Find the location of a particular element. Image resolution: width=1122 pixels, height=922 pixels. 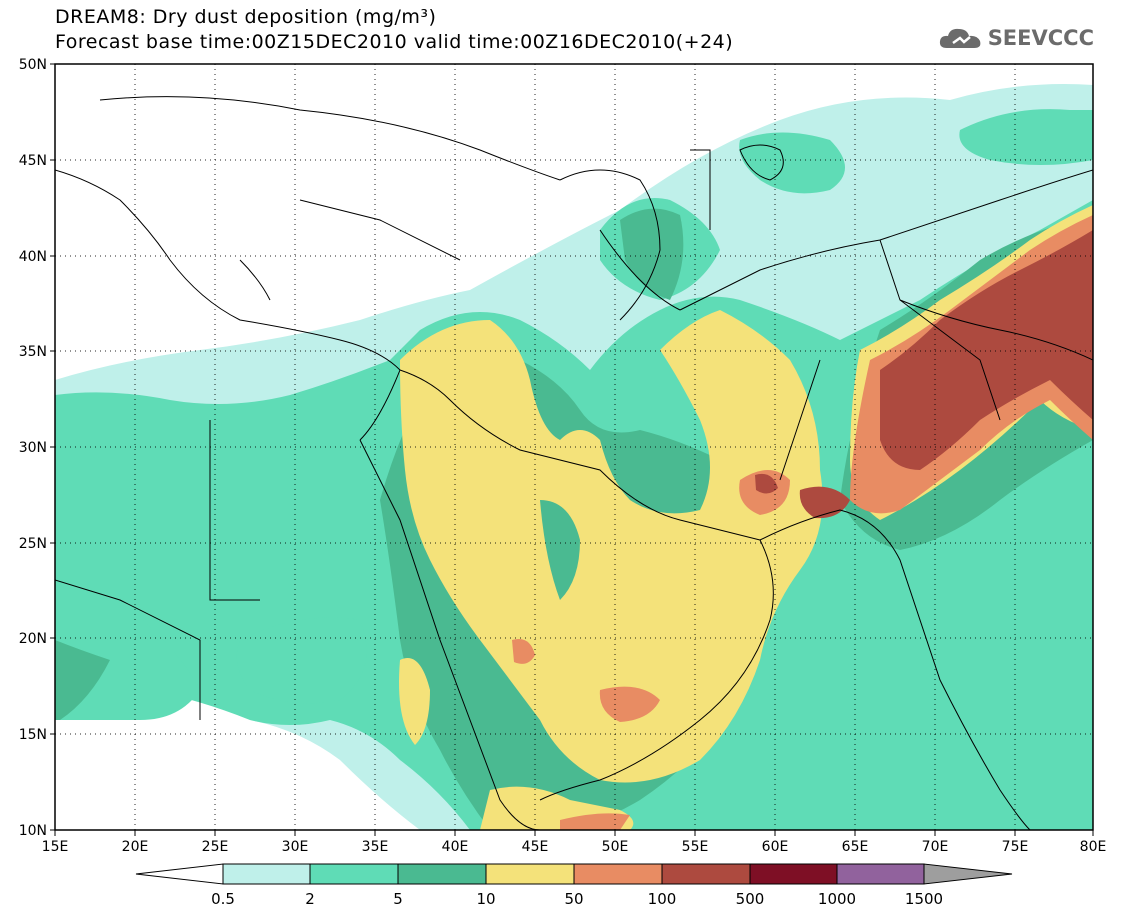

colorbar-label: 5 is located at coordinates (398, 899).